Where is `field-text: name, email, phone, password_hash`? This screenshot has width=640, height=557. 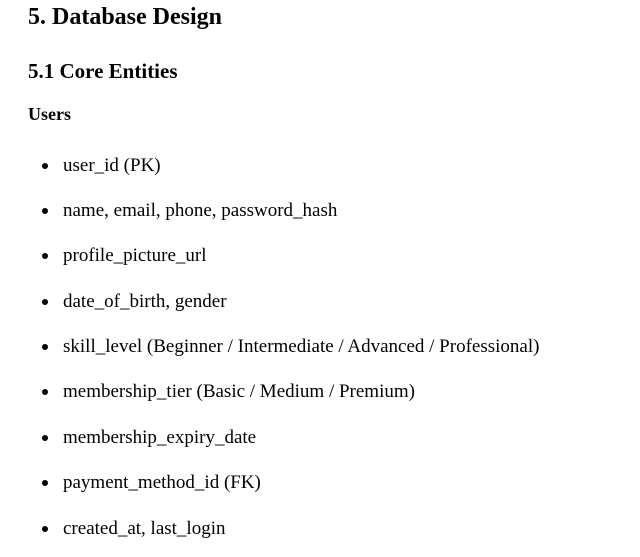
field-text: name, email, phone, password_hash is located at coordinates (200, 210).